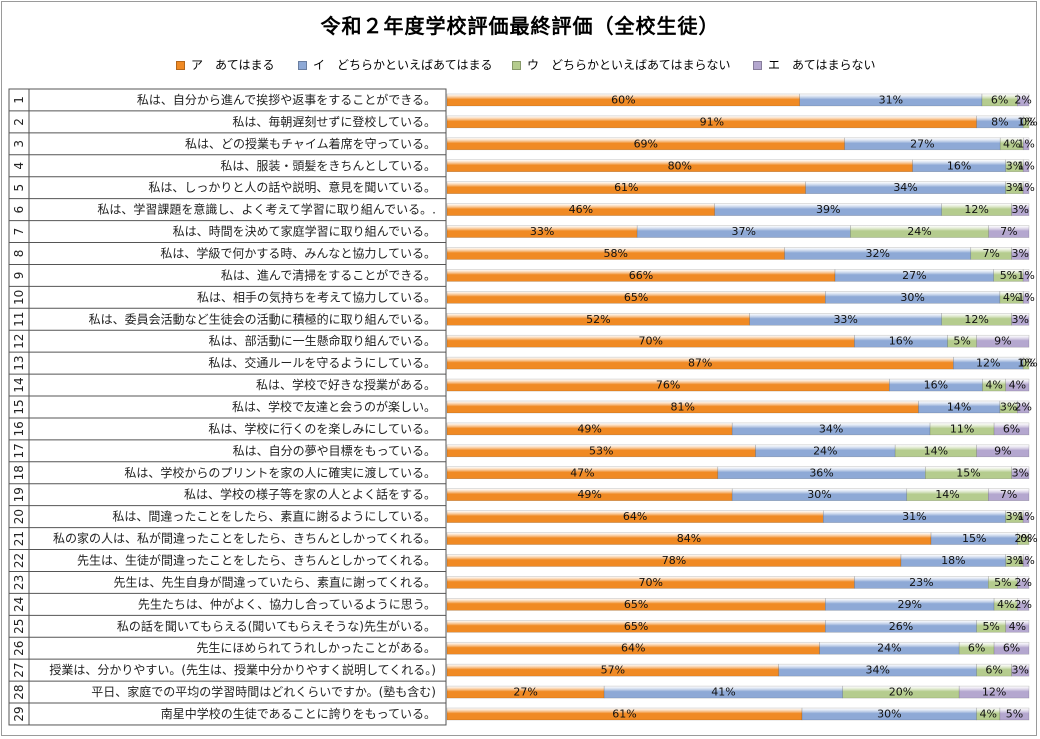  What do you see at coordinates (1028, 121) in the screenshot?
I see `data-label: 0%` at bounding box center [1028, 121].